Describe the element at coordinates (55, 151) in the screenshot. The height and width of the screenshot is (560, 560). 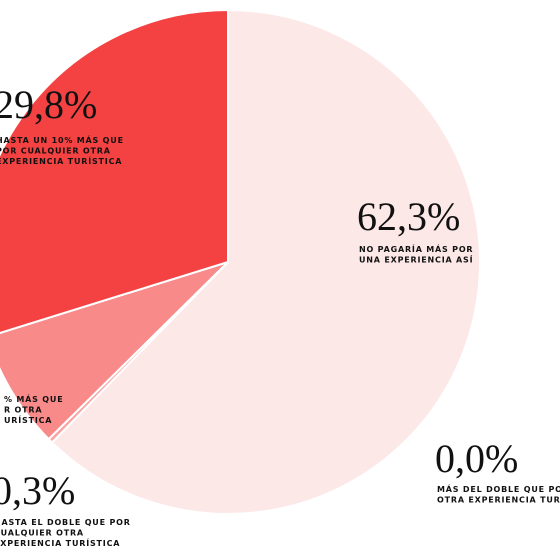
I see `slice-label: POR CUALQUIER OTRA` at that location.